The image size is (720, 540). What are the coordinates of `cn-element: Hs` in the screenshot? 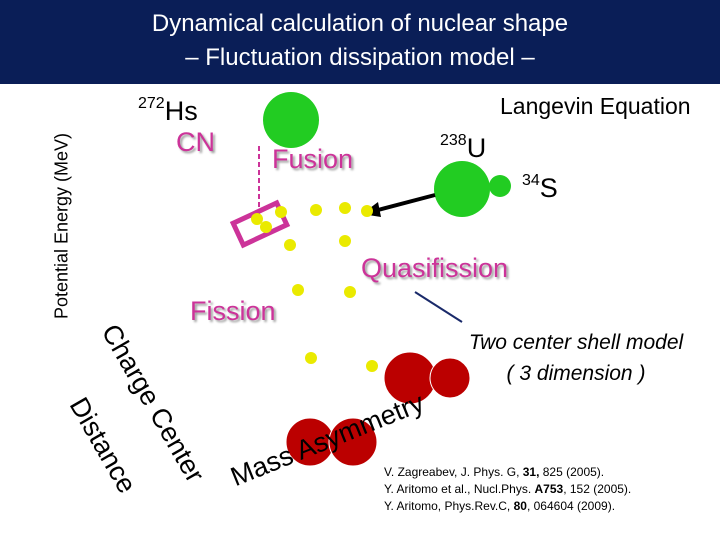 It's located at (181, 111).